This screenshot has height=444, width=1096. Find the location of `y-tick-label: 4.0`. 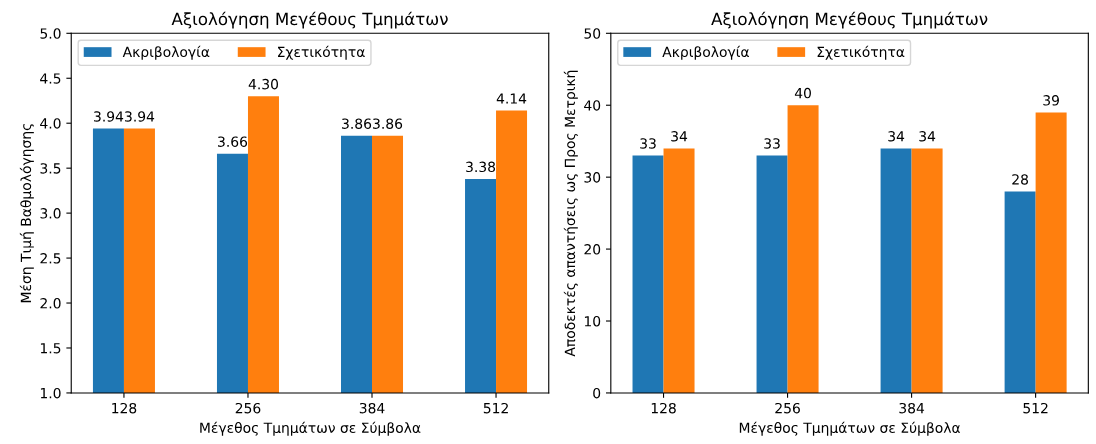

y-tick-label: 4.0 is located at coordinates (50, 123).